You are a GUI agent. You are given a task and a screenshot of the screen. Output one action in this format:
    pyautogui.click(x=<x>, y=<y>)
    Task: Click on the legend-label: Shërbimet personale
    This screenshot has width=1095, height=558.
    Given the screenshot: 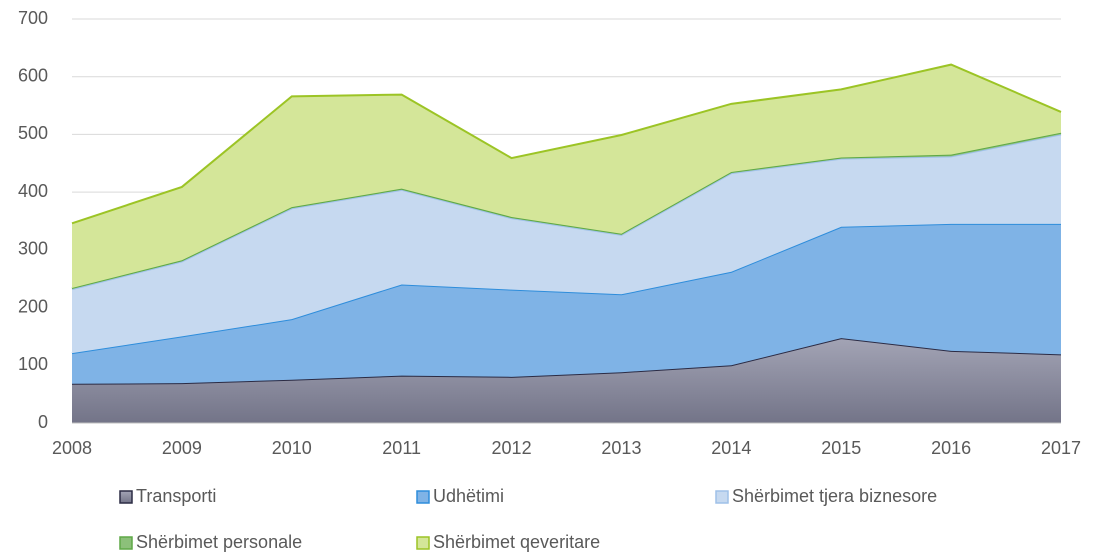 What is the action you would take?
    pyautogui.click(x=219, y=542)
    